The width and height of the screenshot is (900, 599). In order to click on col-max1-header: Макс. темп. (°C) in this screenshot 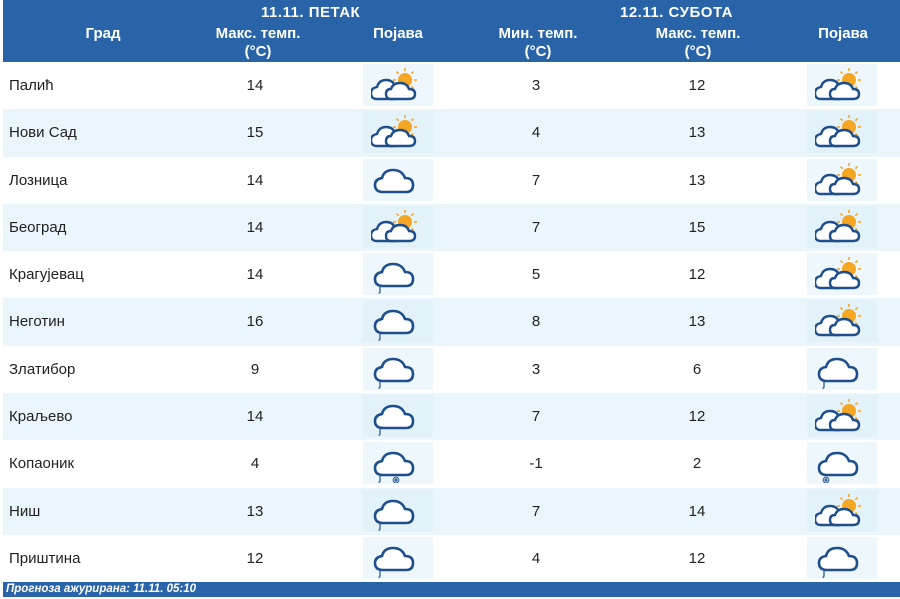, I will do `click(258, 42)`.